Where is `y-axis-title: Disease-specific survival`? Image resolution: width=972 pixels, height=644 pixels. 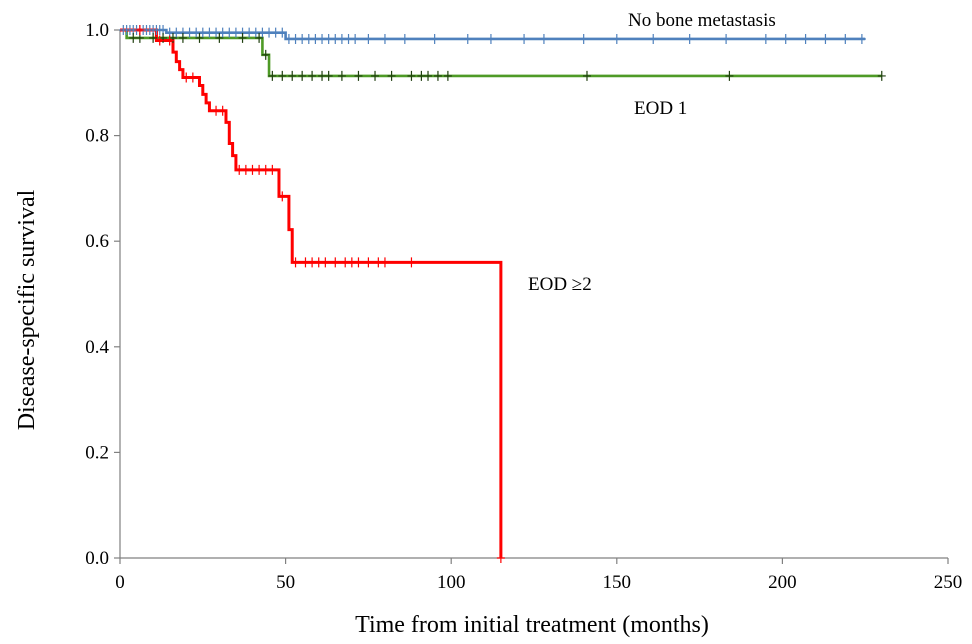 y-axis-title: Disease-specific survival is located at coordinates (27, 309).